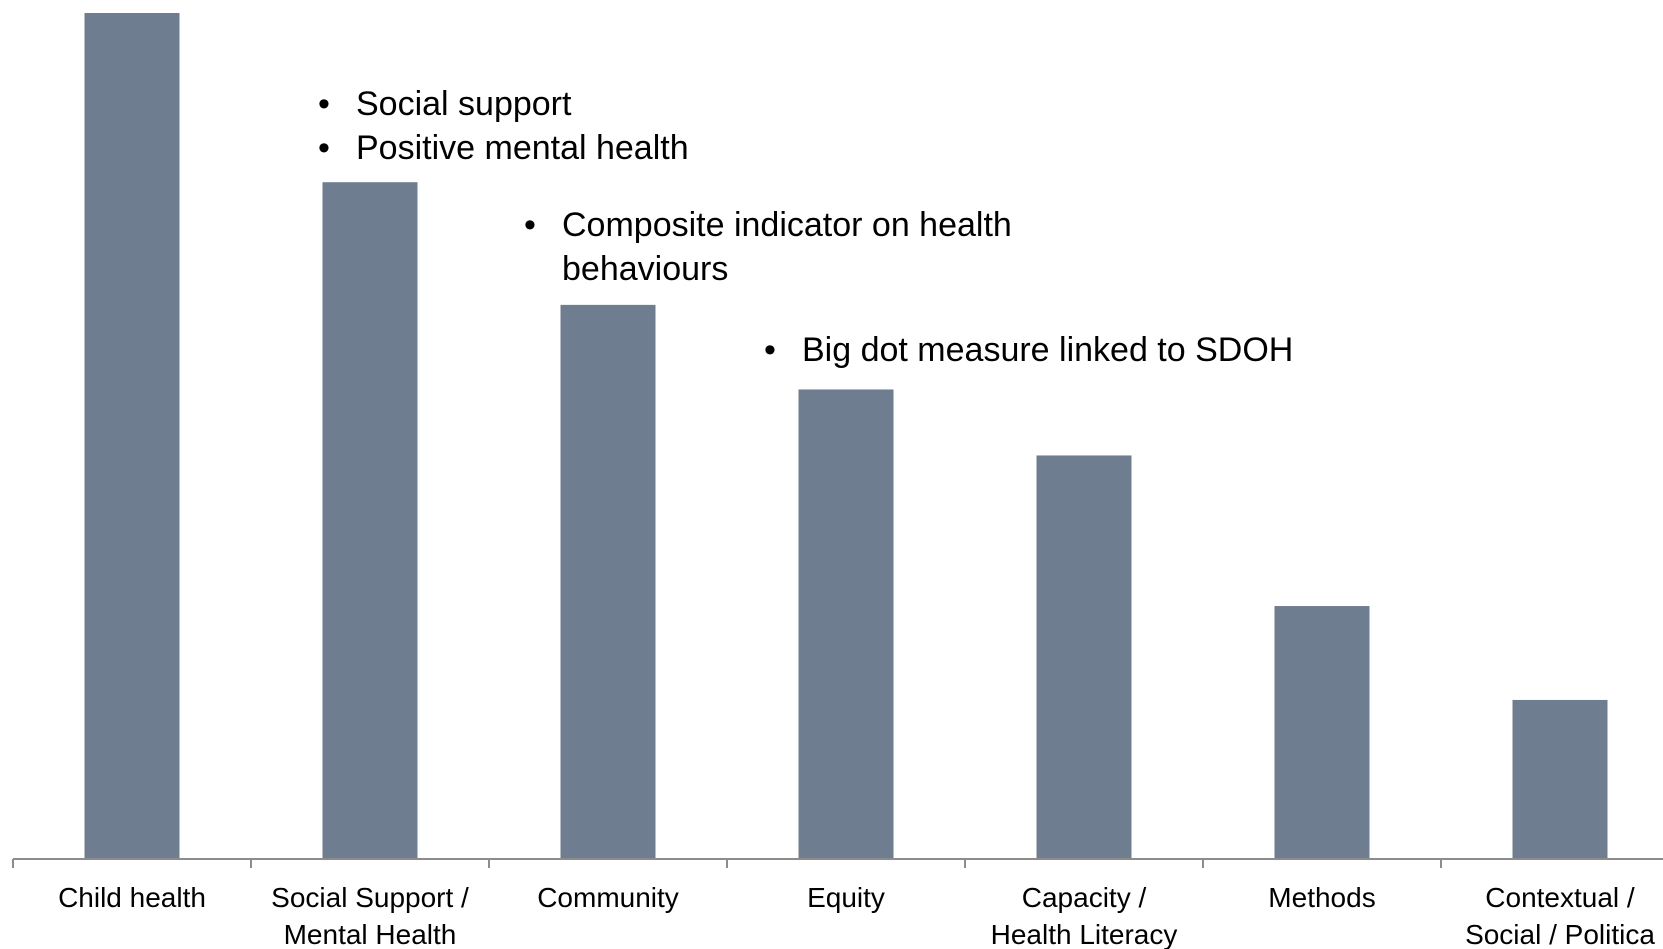 This screenshot has width=1663, height=949. I want to click on category-label: Contextual / Social / Politica, so click(1560, 915).